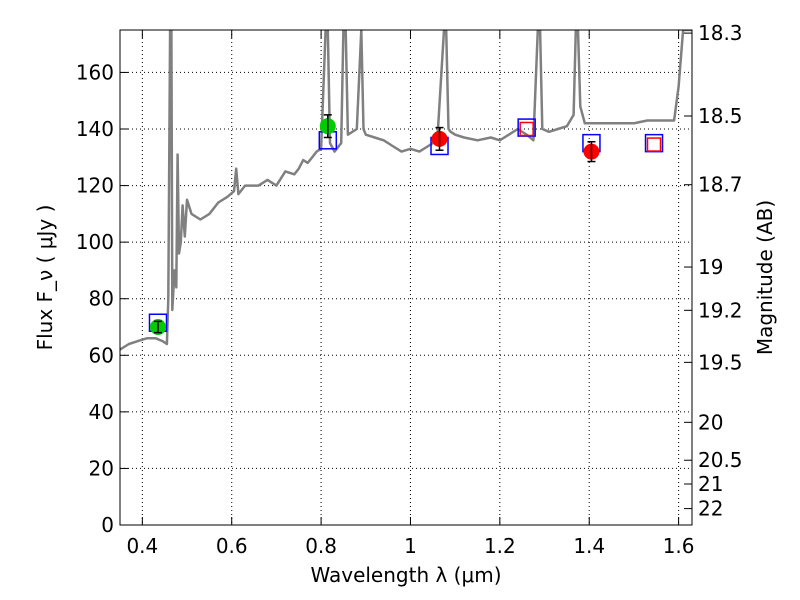  Describe the element at coordinates (679, 546) in the screenshot. I see `x-tick-label: 1.6` at that location.